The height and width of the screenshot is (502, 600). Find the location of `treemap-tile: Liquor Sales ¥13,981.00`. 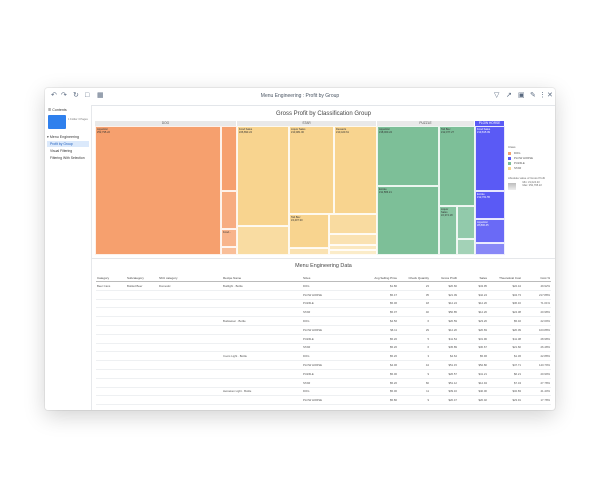

treemap-tile: Liquor Sales ¥13,981.00 is located at coordinates (311, 170).